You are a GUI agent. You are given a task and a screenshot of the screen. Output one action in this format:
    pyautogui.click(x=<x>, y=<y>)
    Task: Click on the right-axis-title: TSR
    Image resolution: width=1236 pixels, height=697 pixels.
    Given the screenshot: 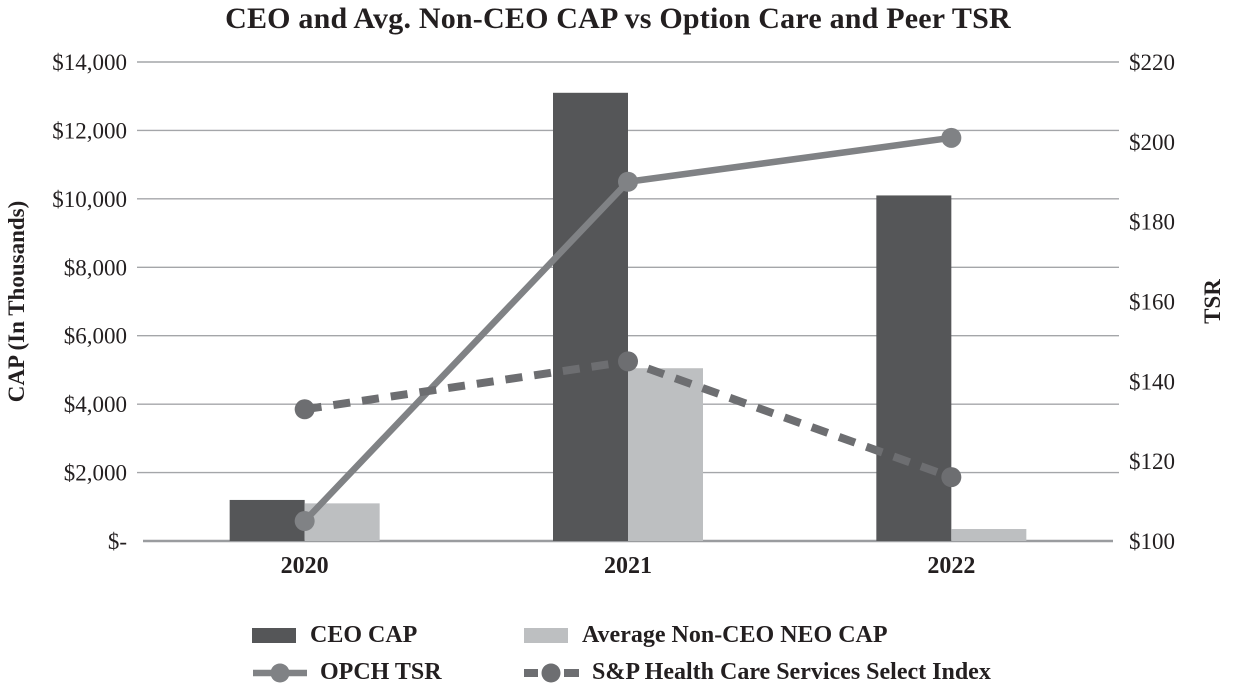 What is the action you would take?
    pyautogui.click(x=1212, y=301)
    